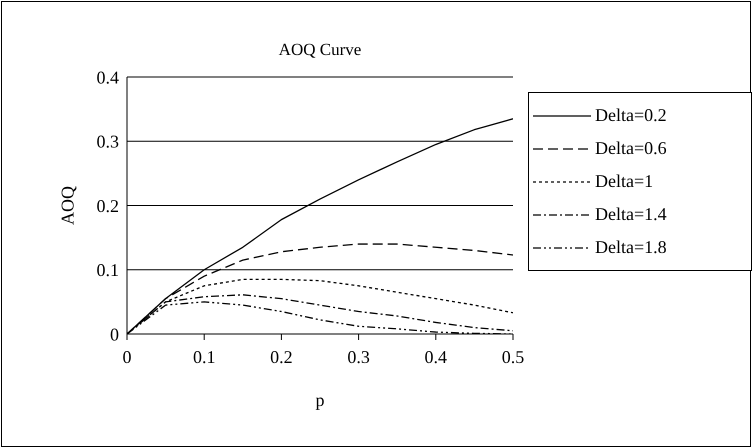  I want to click on x-tick-label: 0.4, so click(436, 356).